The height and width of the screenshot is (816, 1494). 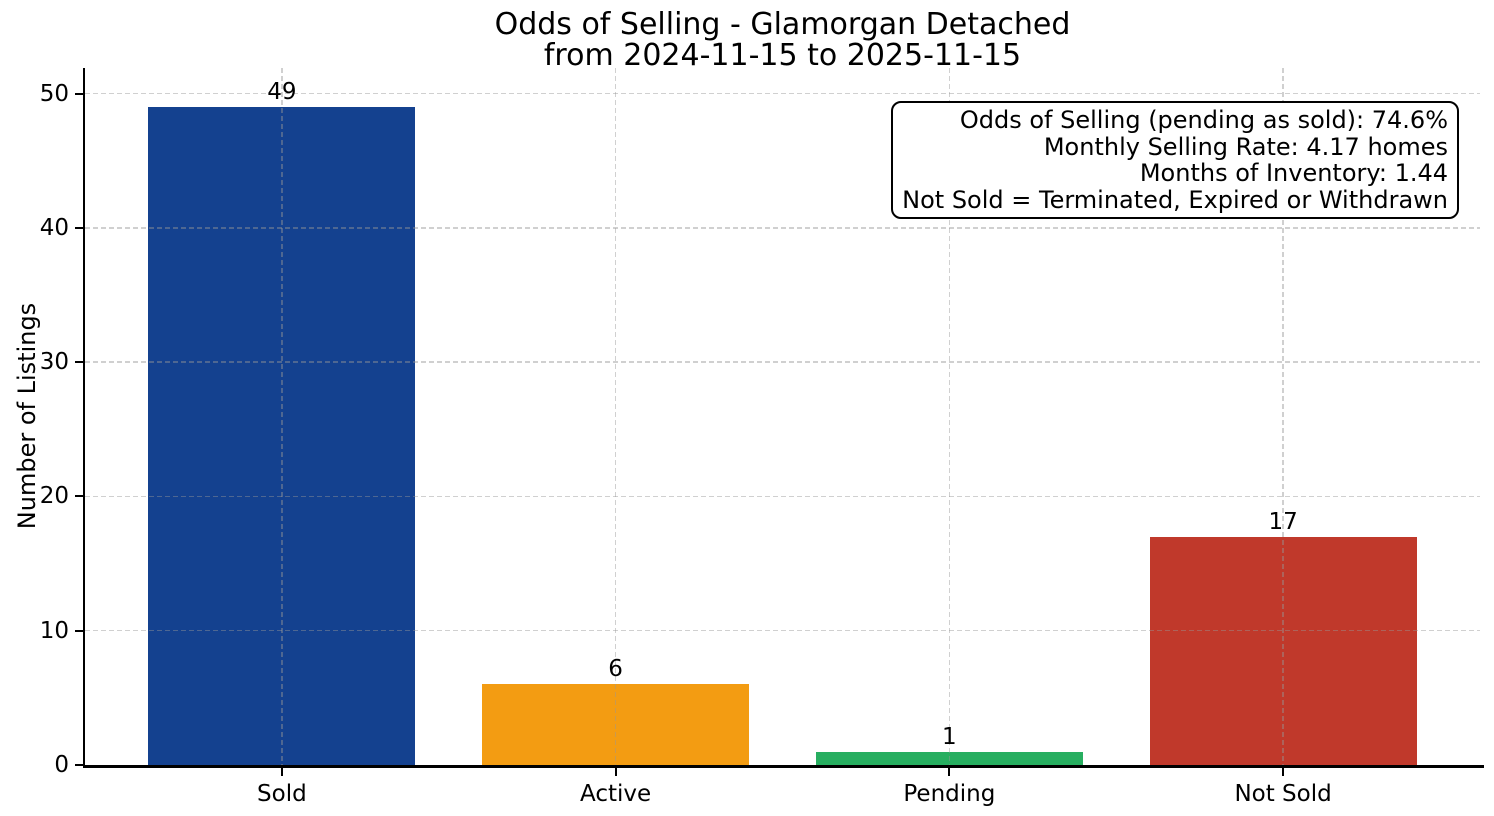 What do you see at coordinates (783, 766) in the screenshot?
I see `x-axis-spine` at bounding box center [783, 766].